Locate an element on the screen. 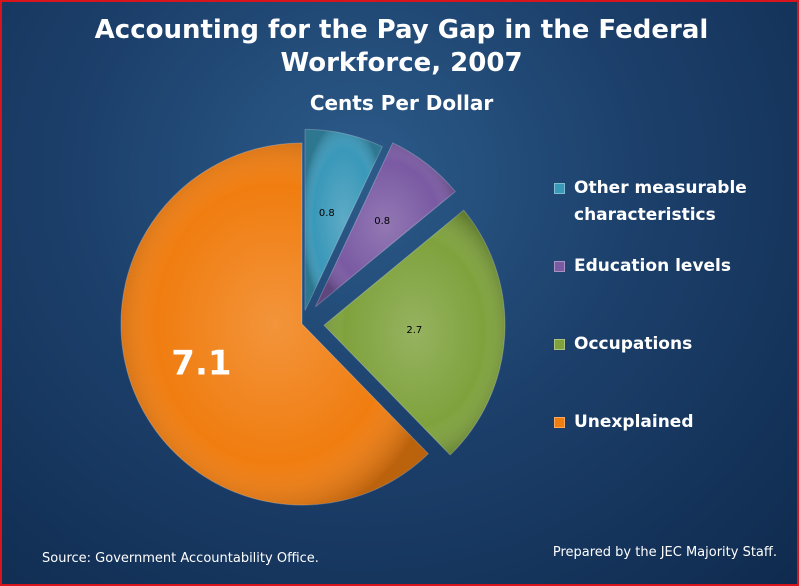 This screenshot has width=799, height=586. legend-label-unexplained: Unexplained is located at coordinates (634, 422).